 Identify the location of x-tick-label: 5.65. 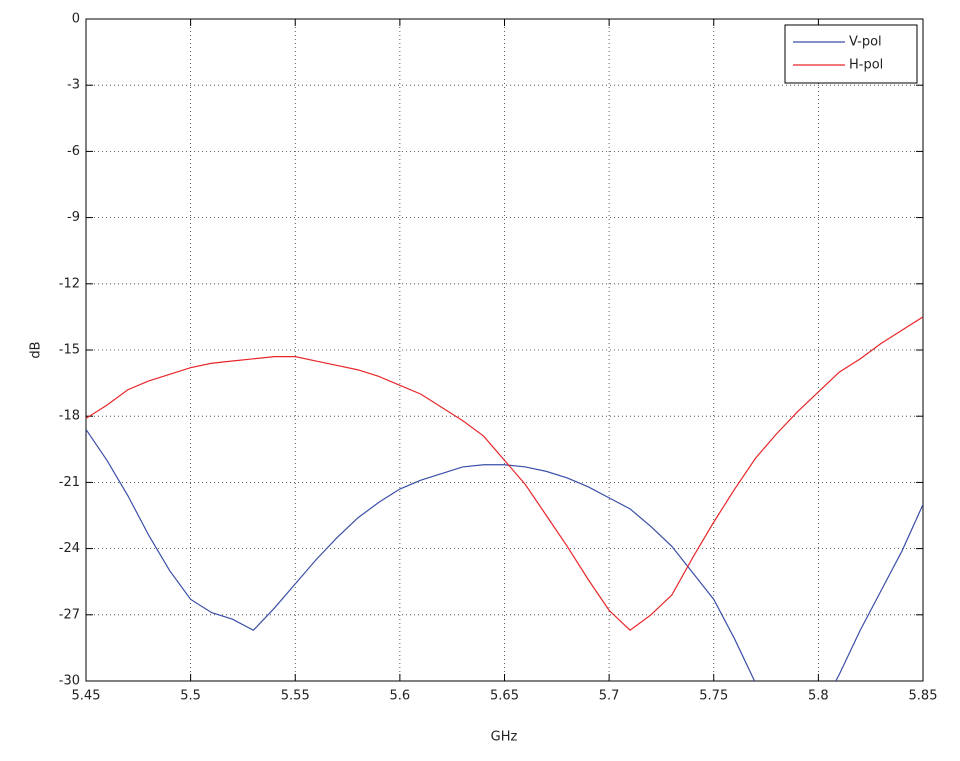
(504, 696).